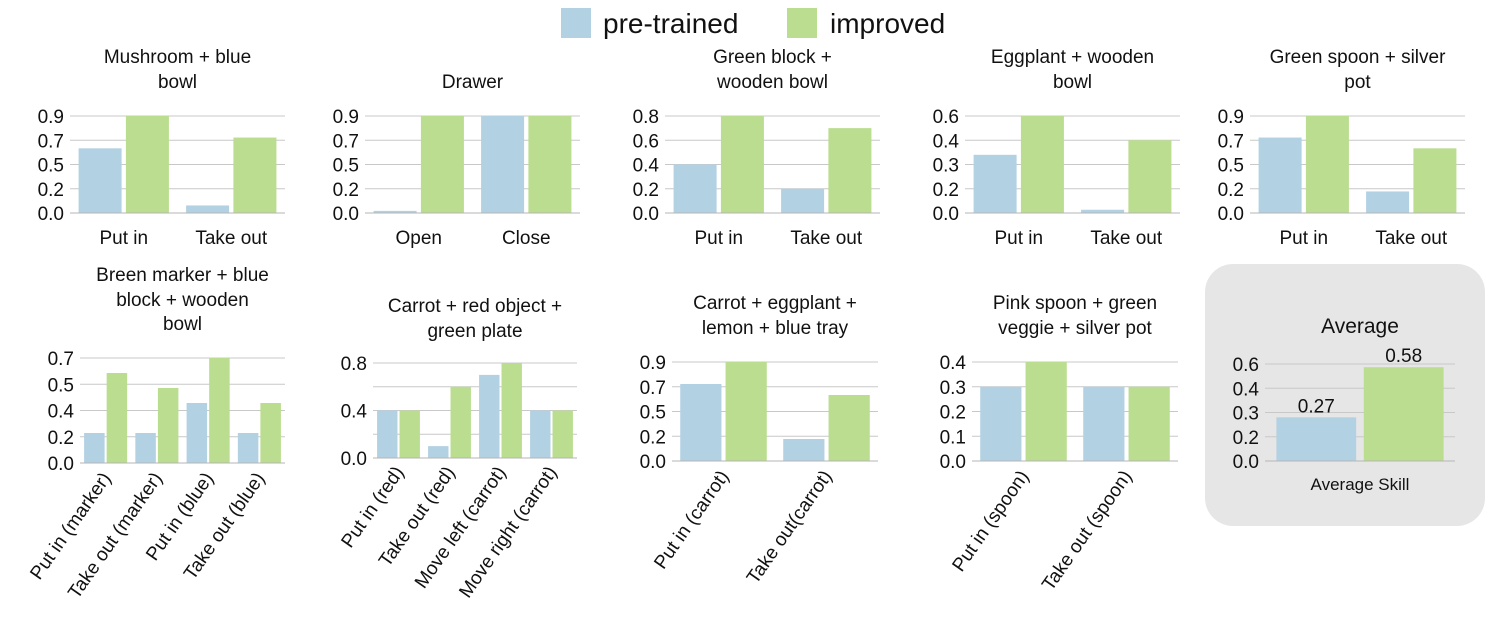  Describe the element at coordinates (1358, 57) in the screenshot. I see `chart-title-line: Green spoon + silver` at that location.